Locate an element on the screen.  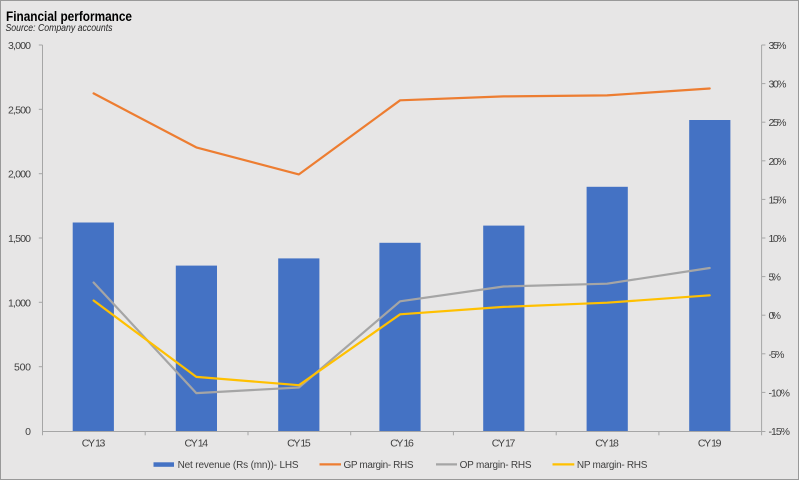
svg-text: 1,000 is located at coordinates (19, 303).